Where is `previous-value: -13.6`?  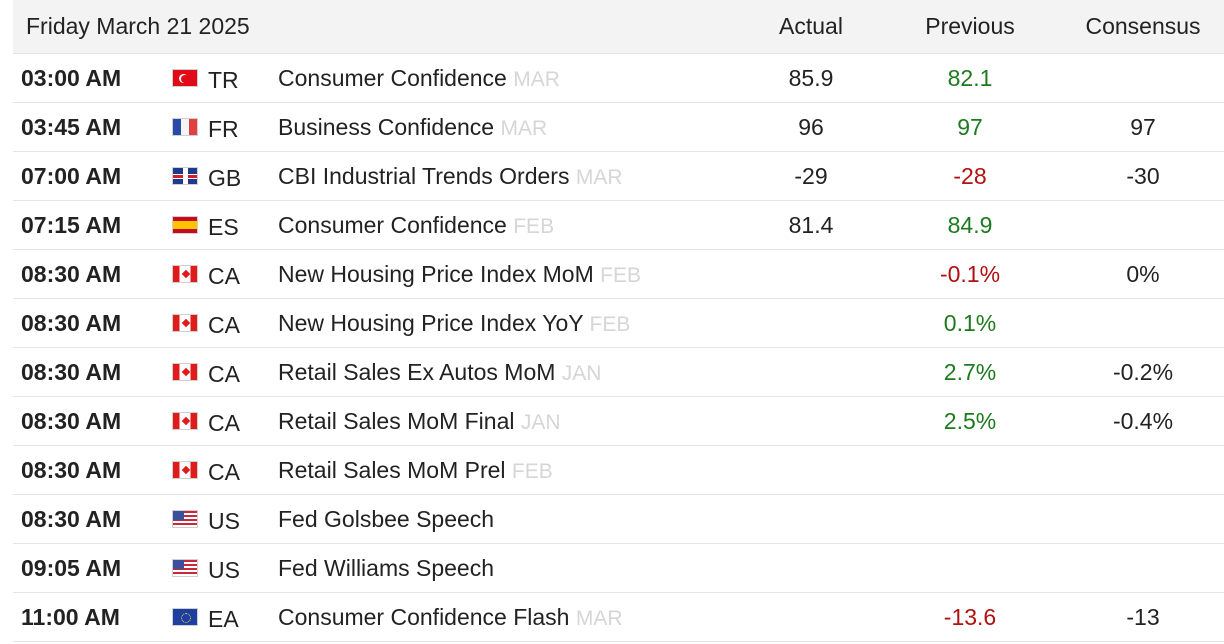 previous-value: -13.6 is located at coordinates (970, 617).